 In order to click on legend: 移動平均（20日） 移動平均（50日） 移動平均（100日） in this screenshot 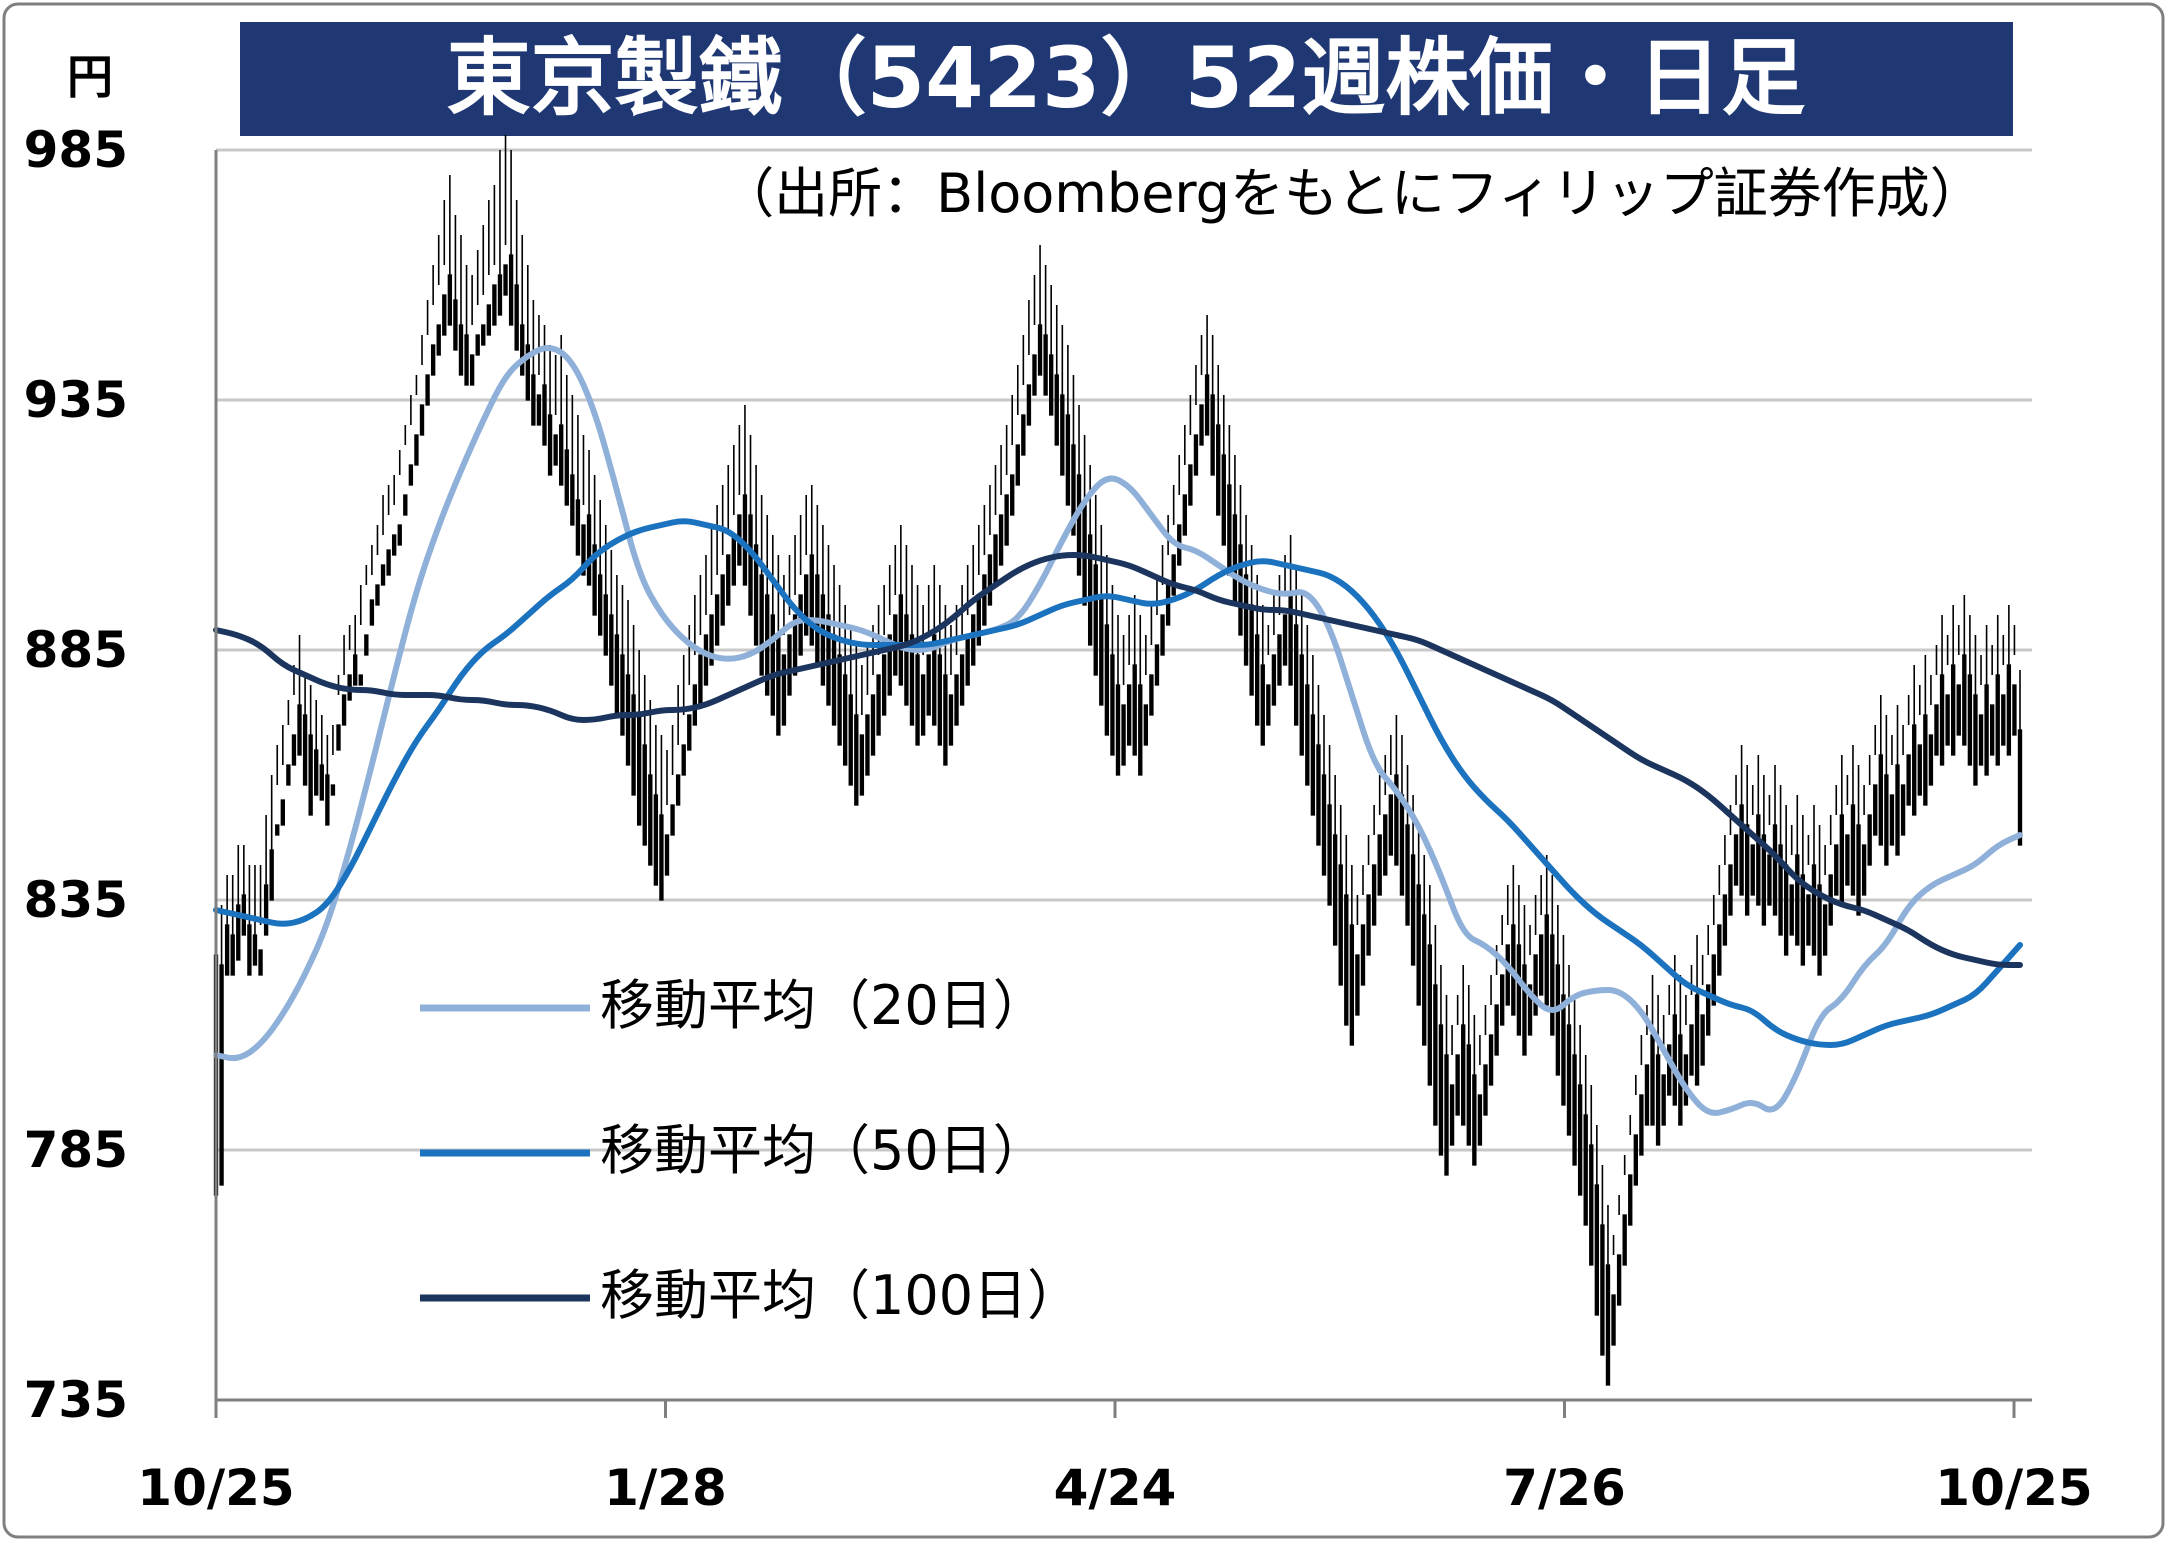, I will do `click(750, 1150)`.